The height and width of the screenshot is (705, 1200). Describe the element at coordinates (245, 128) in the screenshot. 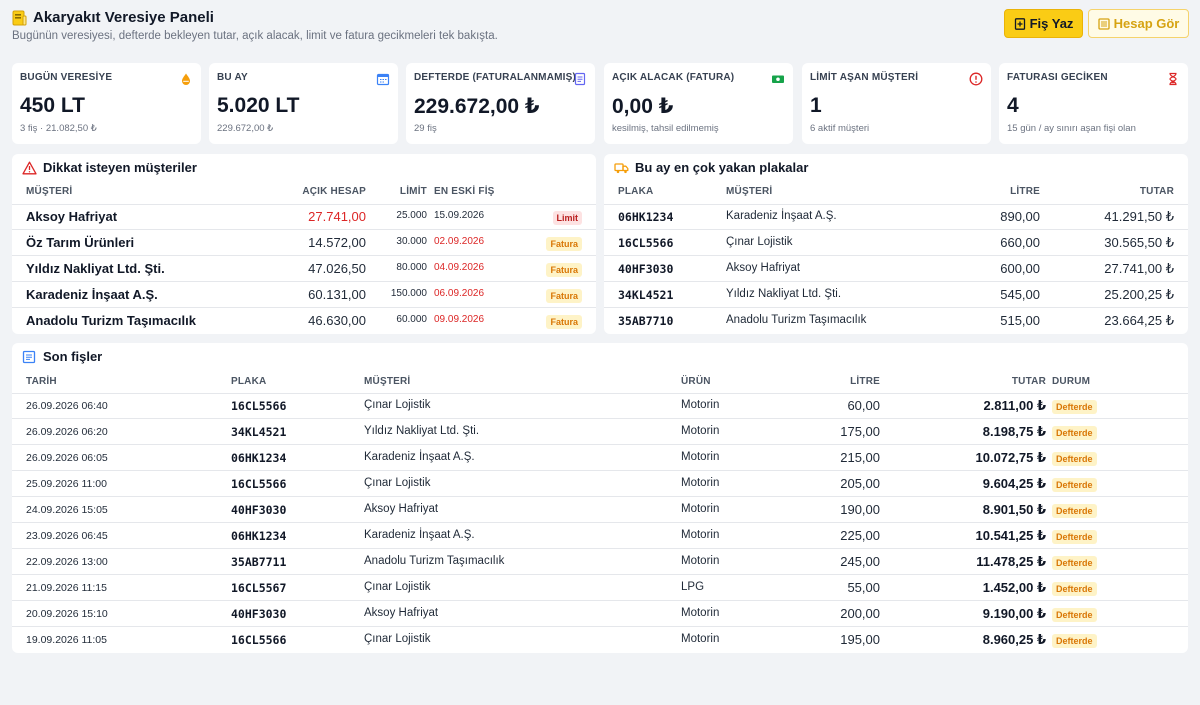

I see `kpi-sub: 229.672,00 ₺` at that location.